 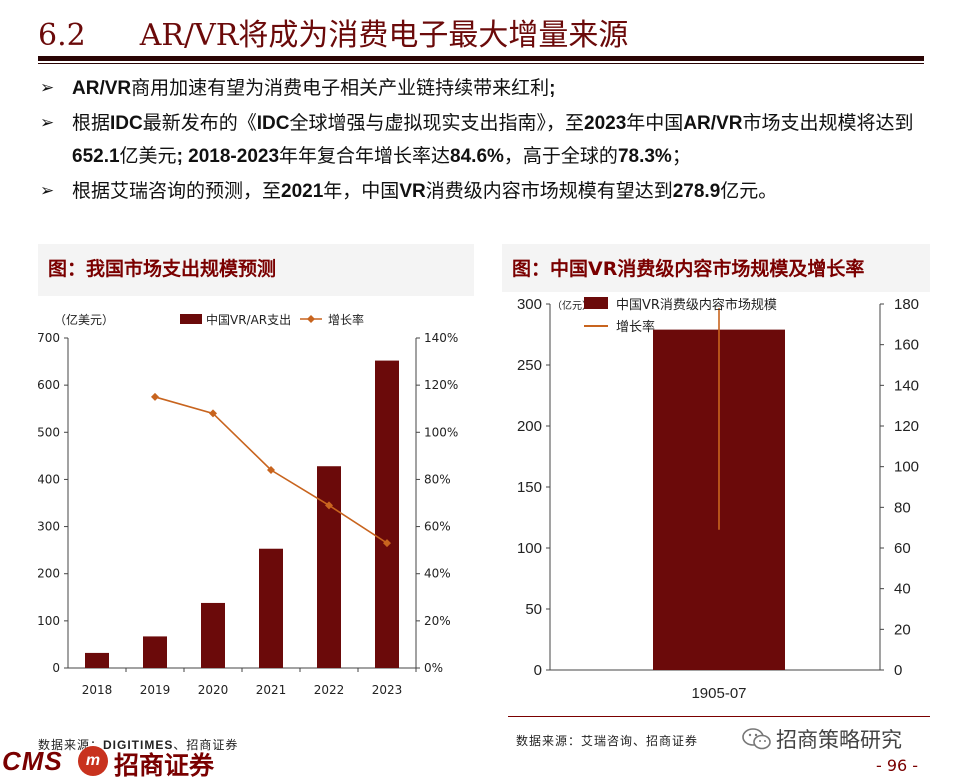 What do you see at coordinates (441, 432) in the screenshot?
I see `right-tick-label: 100%` at bounding box center [441, 432].